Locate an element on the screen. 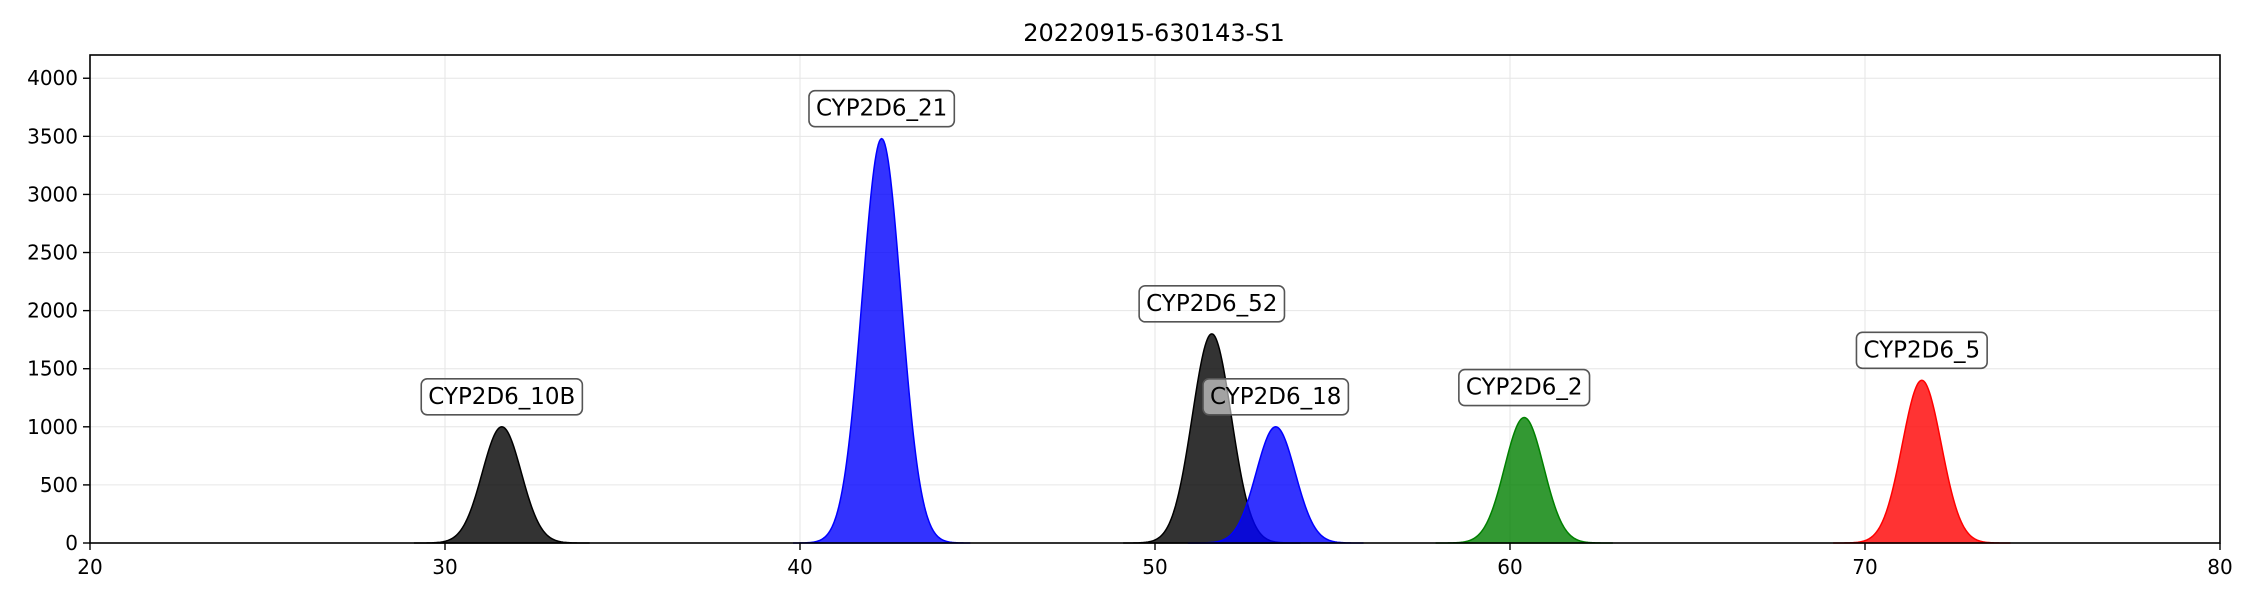  y-tick-label: 2500 is located at coordinates (52, 253).